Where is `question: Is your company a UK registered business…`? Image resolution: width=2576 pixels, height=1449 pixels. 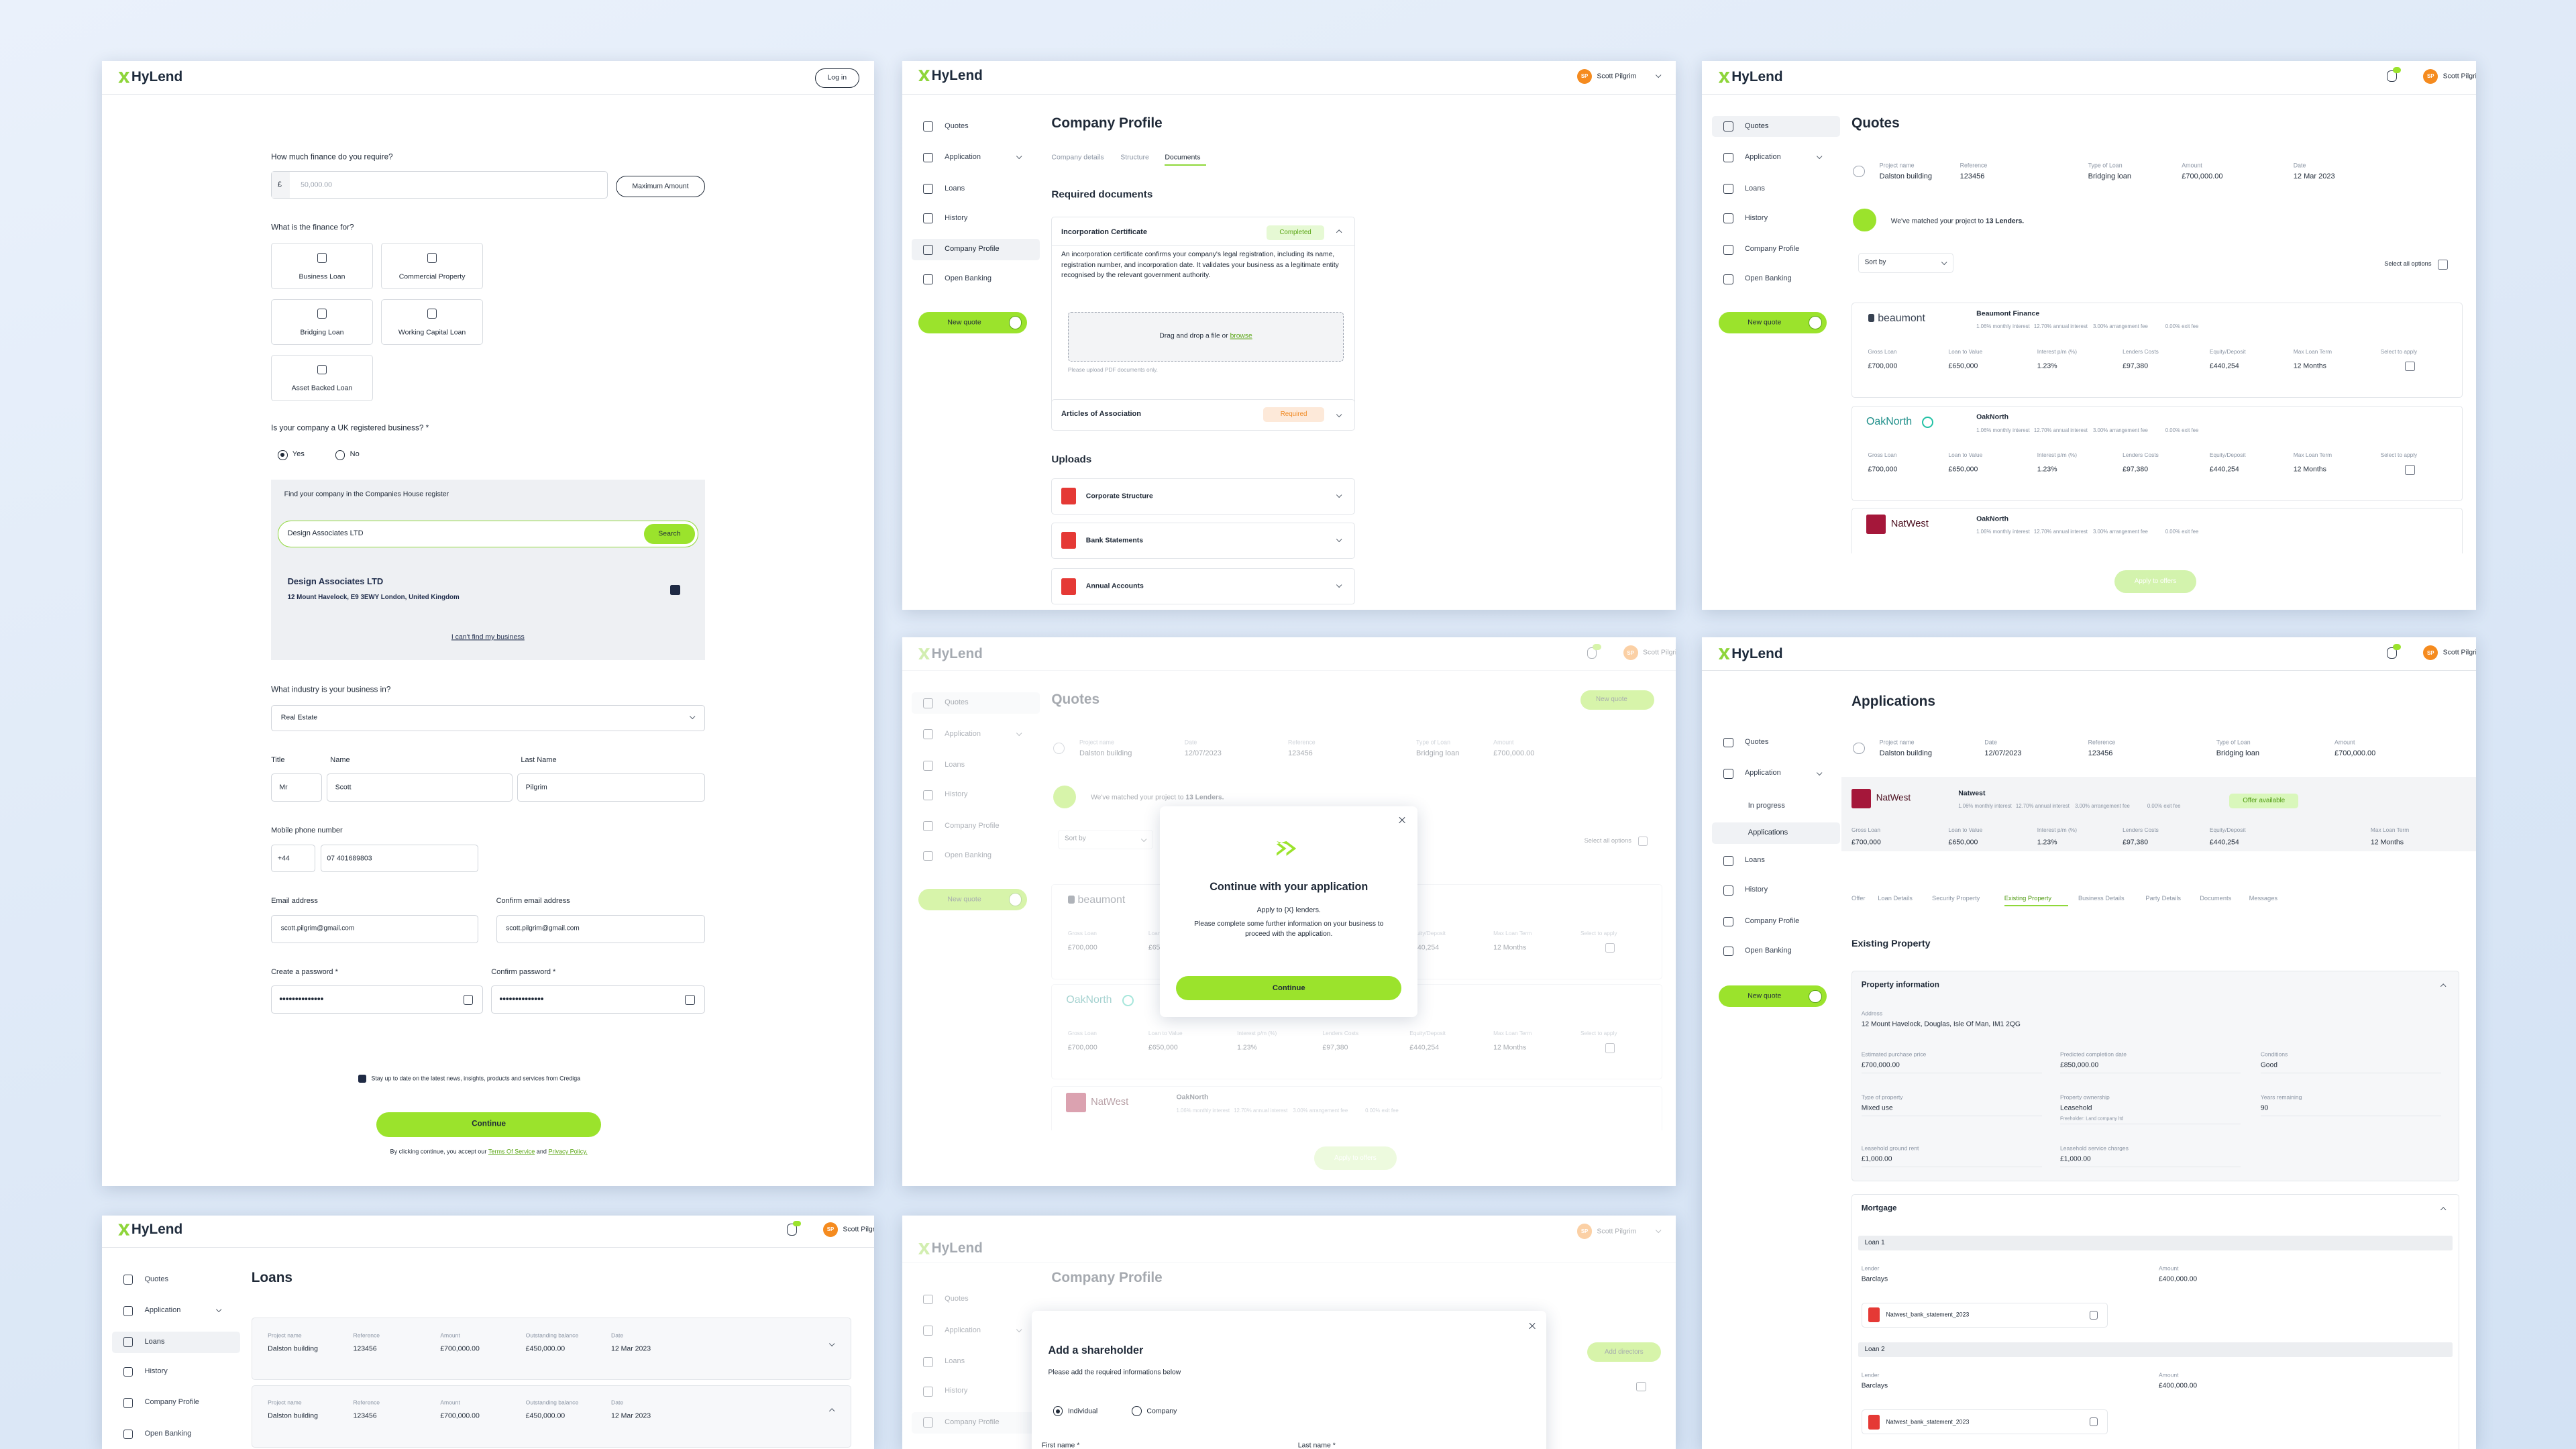 question: Is your company a UK registered business… is located at coordinates (350, 428).